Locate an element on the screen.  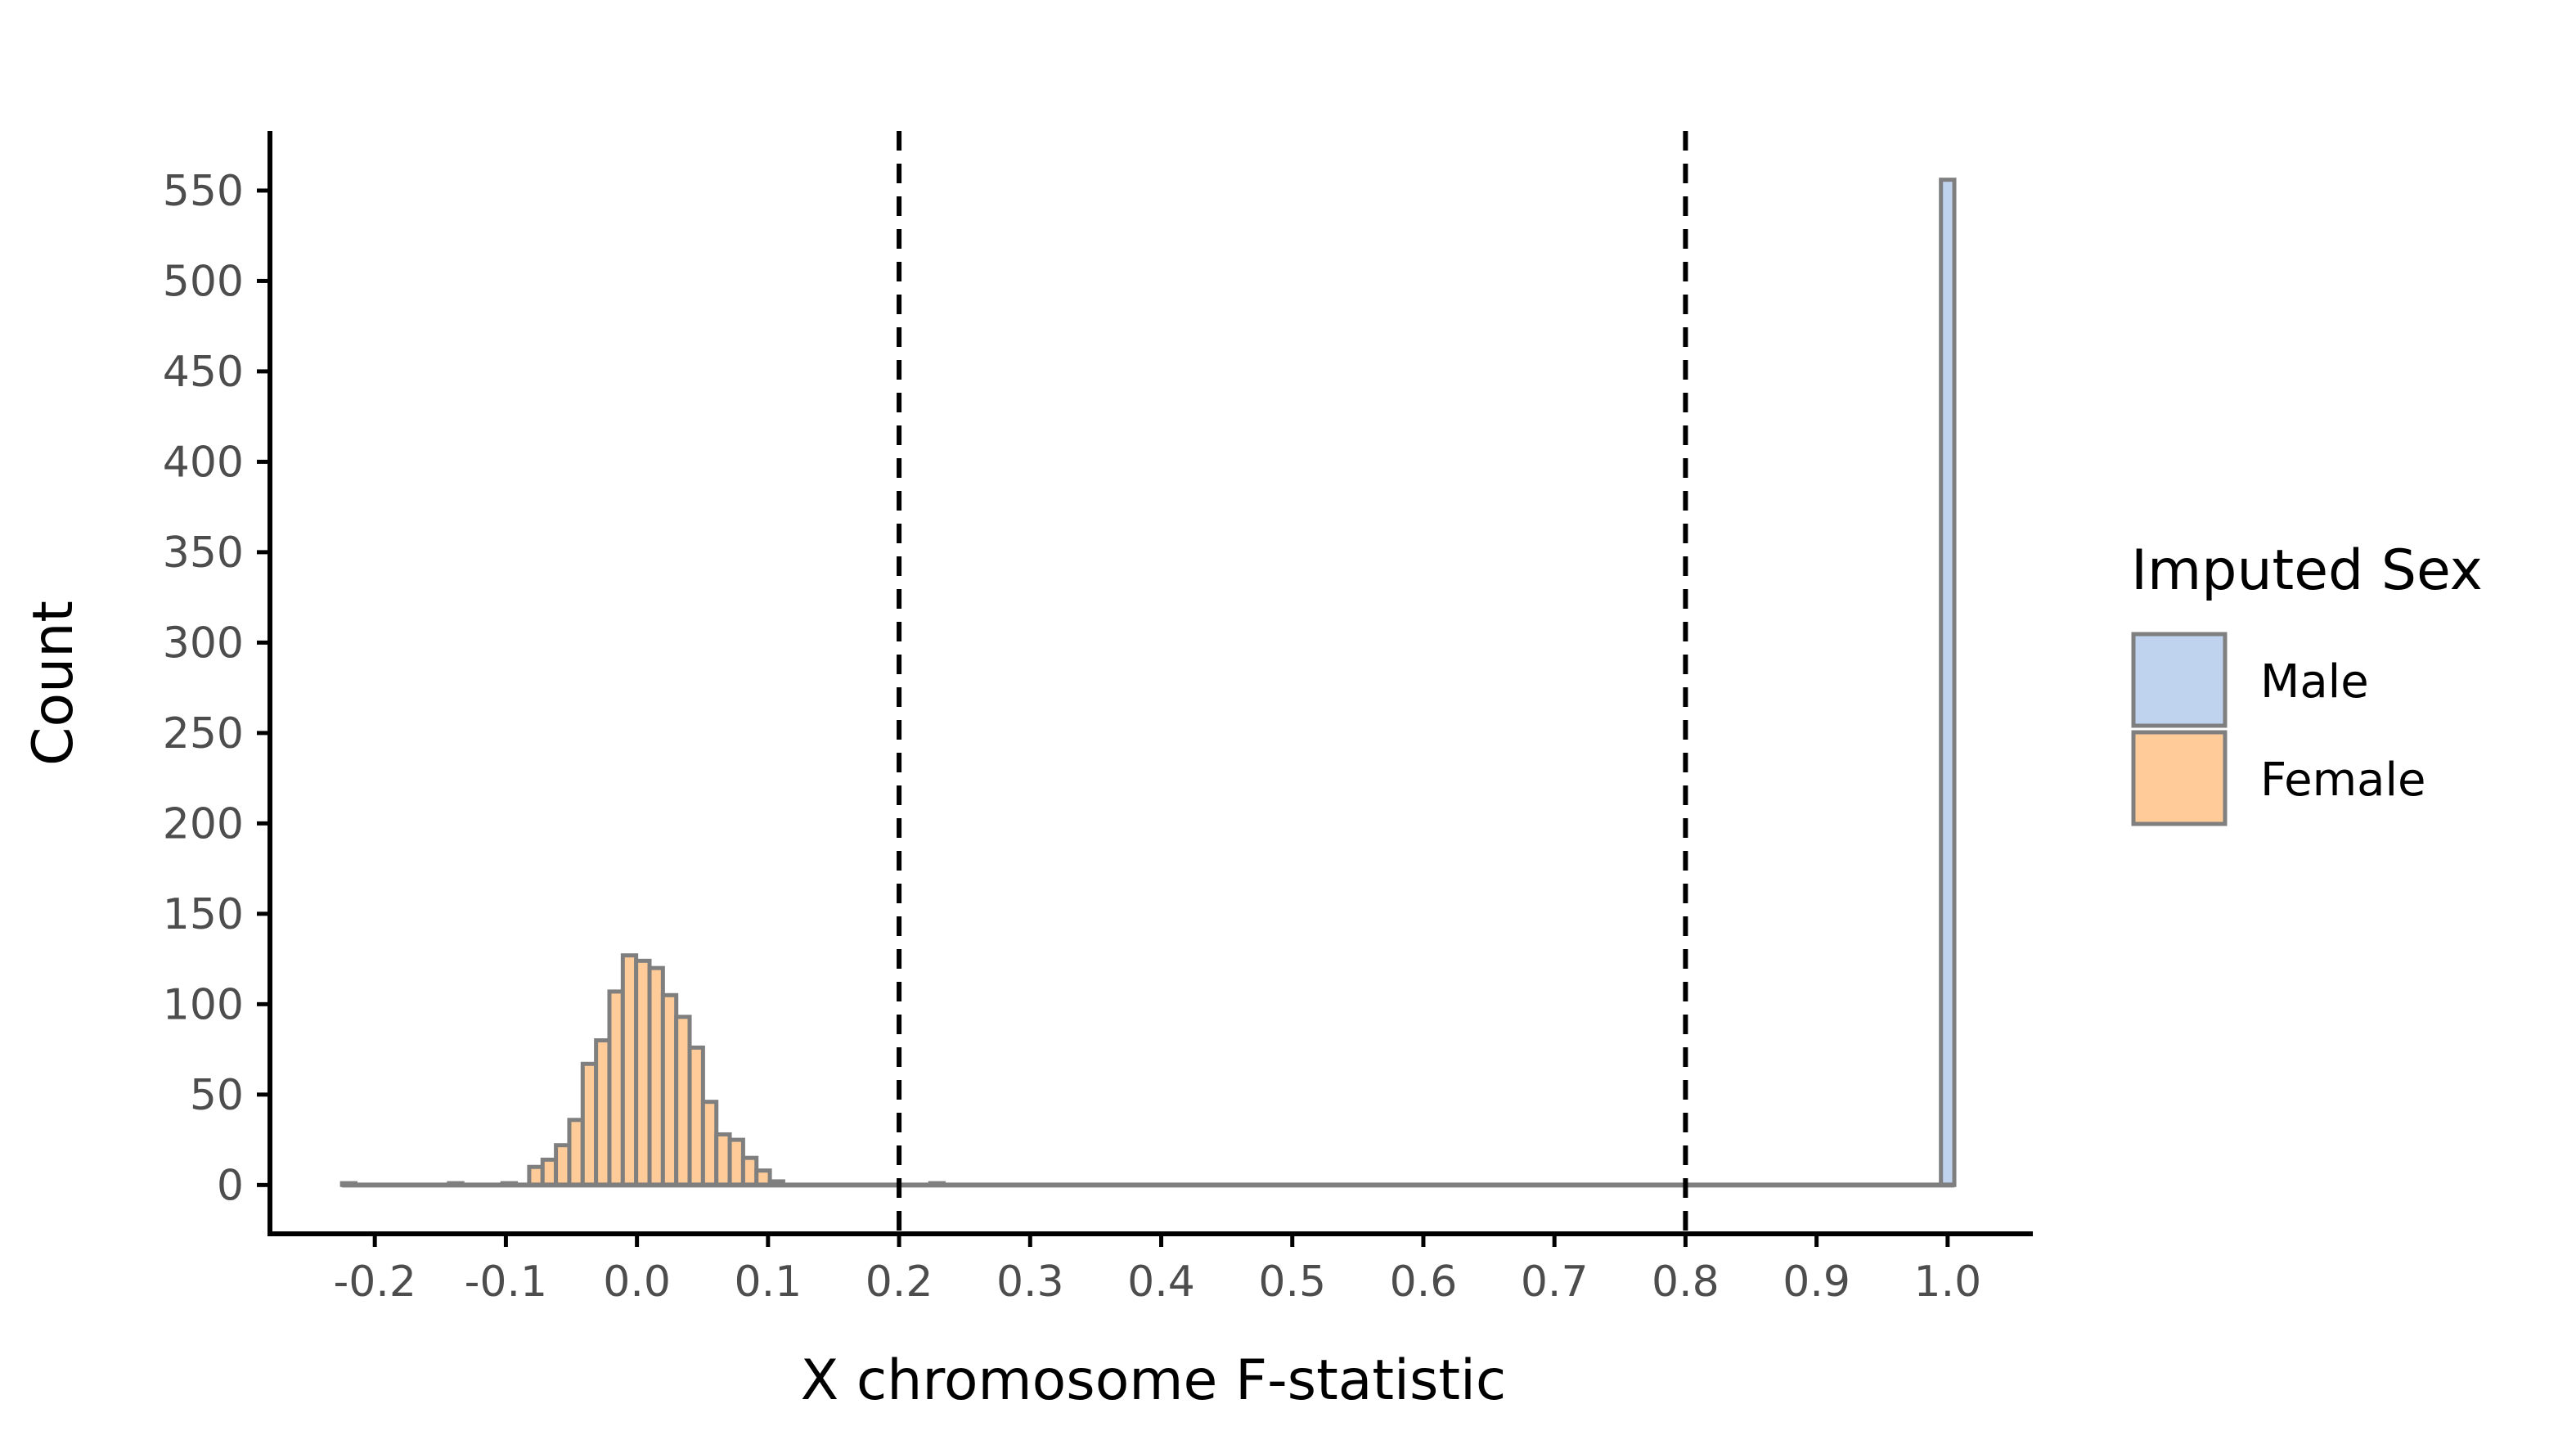
x-tick-label: 0.0 is located at coordinates (637, 1283).